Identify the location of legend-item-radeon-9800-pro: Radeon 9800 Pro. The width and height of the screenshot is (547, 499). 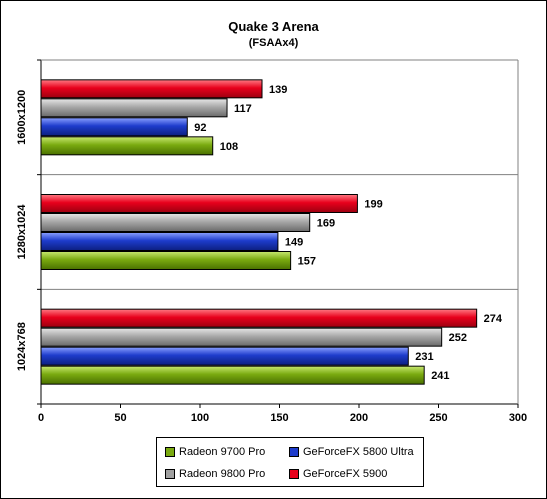
(215, 474).